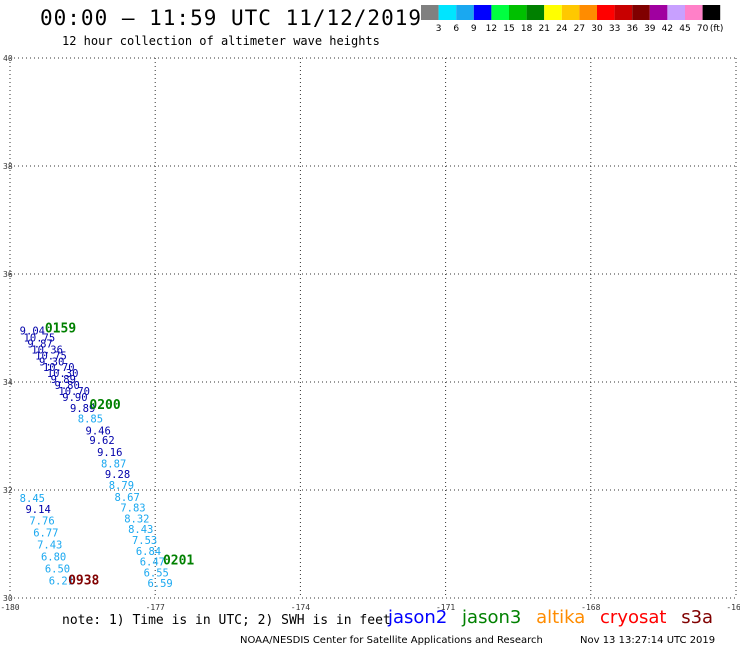 The width and height of the screenshot is (740, 650). What do you see at coordinates (667, 29) in the screenshot?
I see `color-scale-label: 42` at bounding box center [667, 29].